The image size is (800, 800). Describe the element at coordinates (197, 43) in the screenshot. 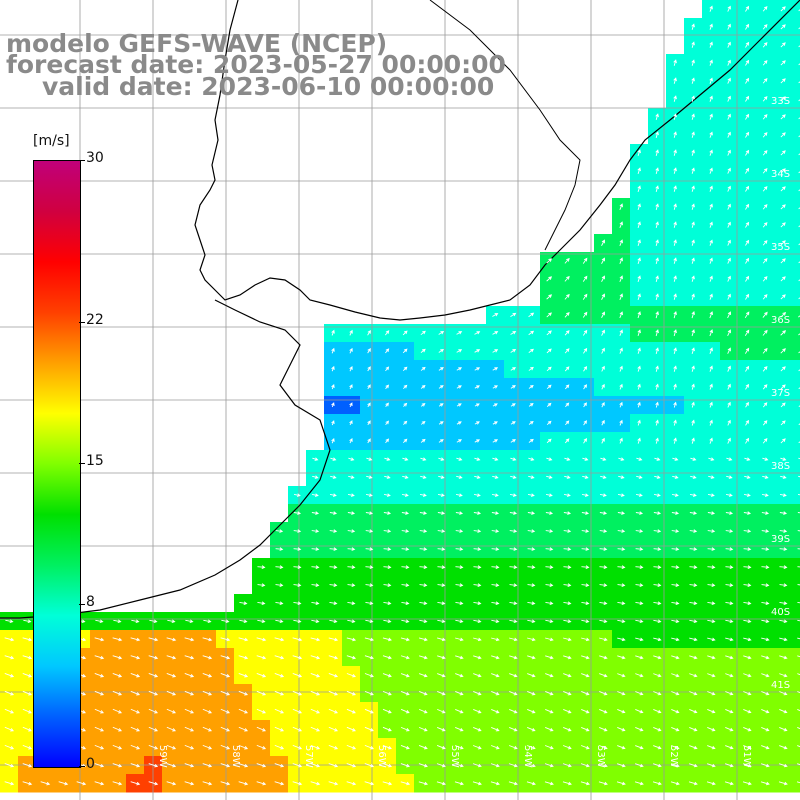

I see `model-title: modelo GEFS-WAVE (NCEP)` at that location.